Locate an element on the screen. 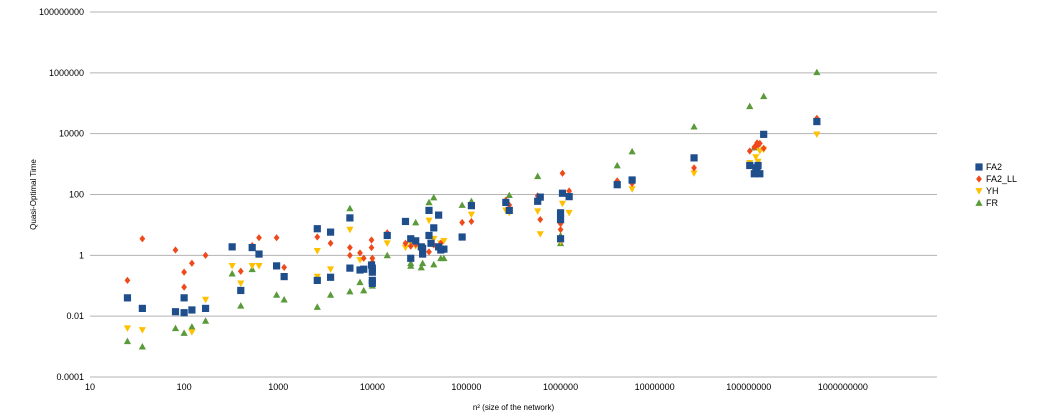  x-tick-label: 1000000 is located at coordinates (560, 387).